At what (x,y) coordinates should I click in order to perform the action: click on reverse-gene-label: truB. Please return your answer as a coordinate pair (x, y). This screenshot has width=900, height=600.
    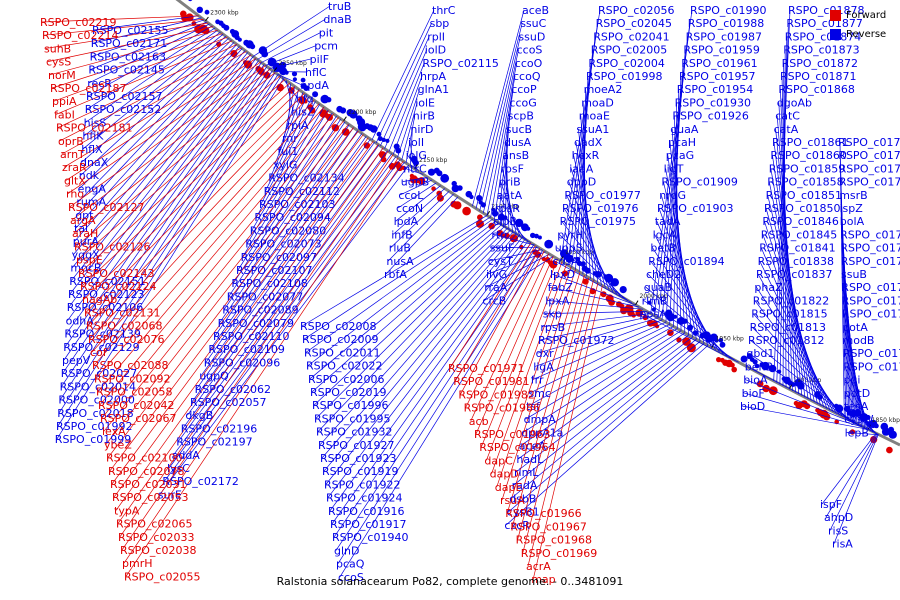
    Looking at the image, I should click on (339, 6).